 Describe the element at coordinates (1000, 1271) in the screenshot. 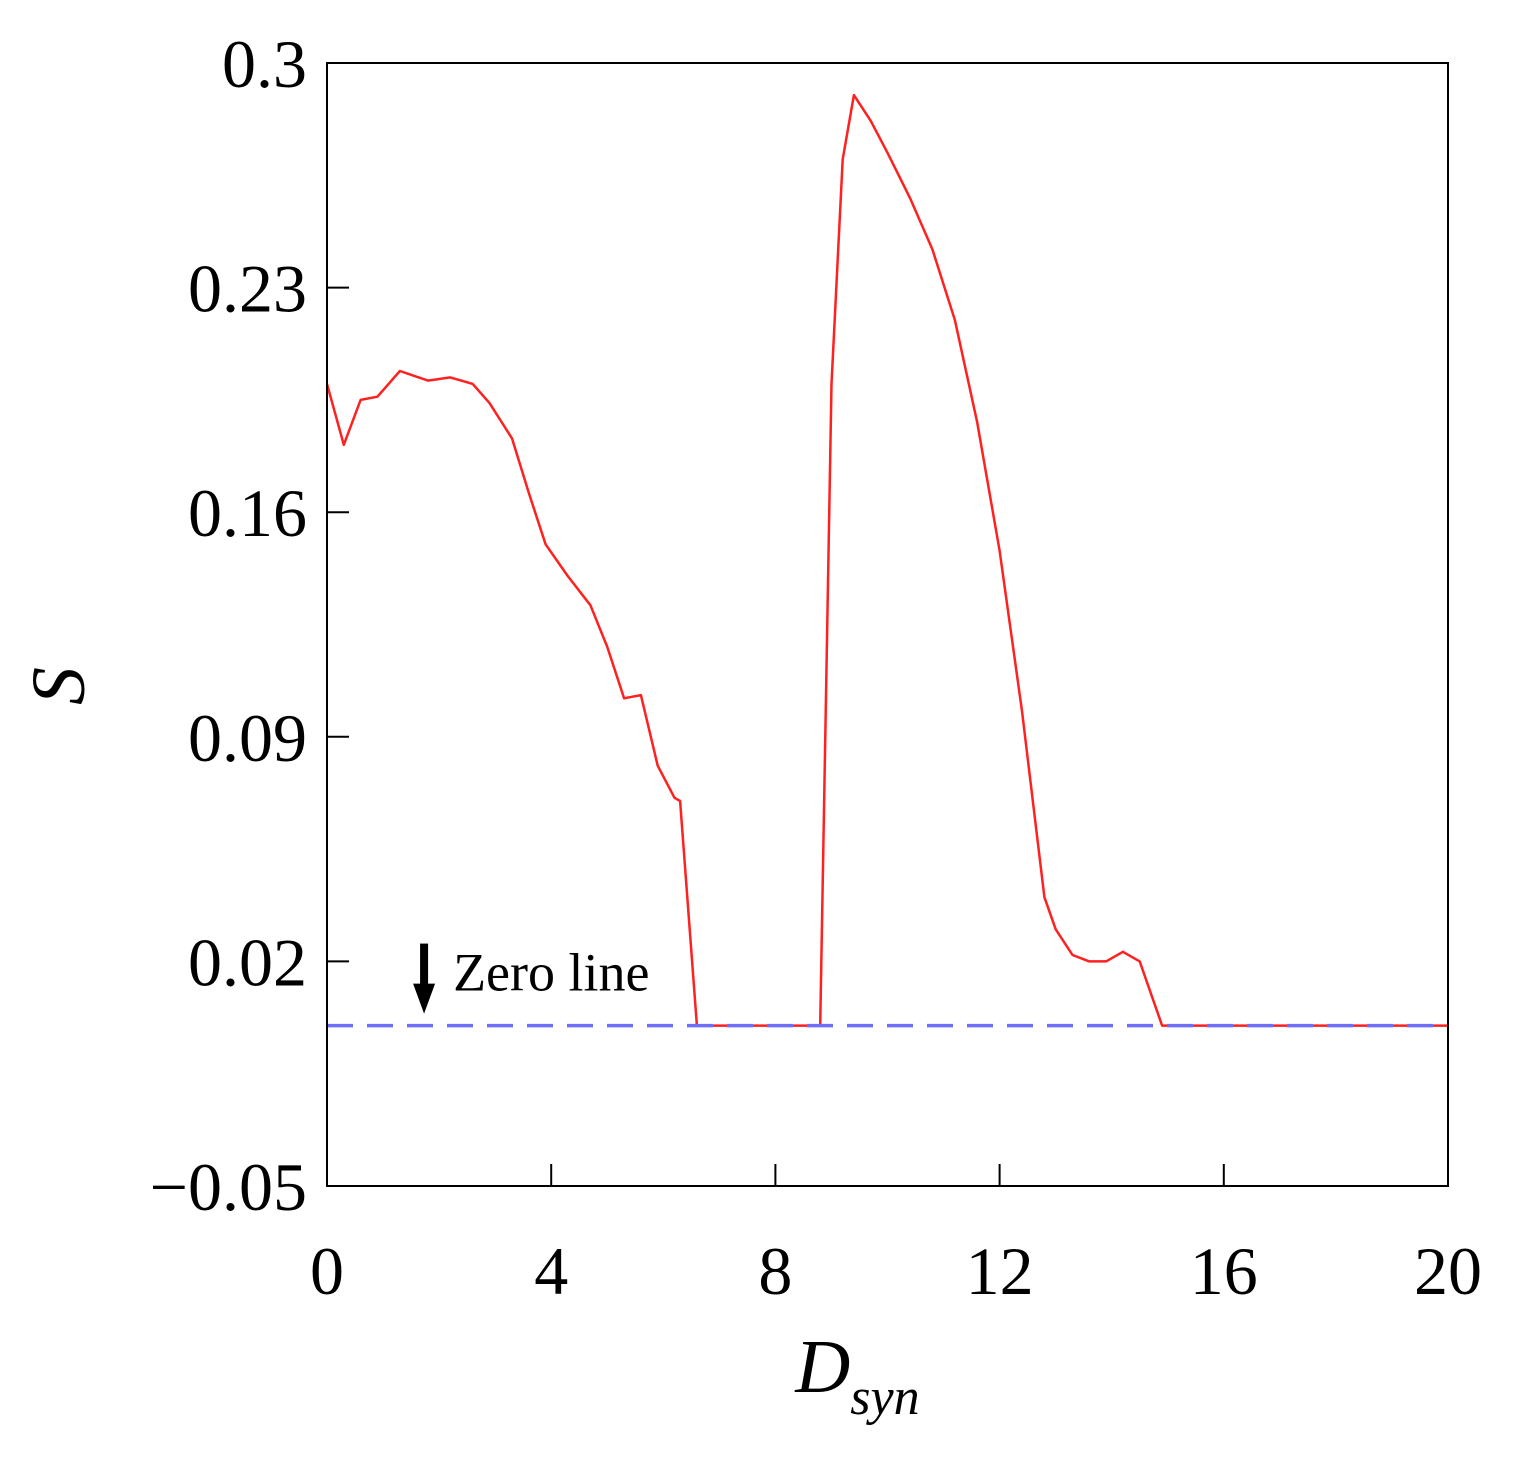

I see `x-tick-label: 12` at that location.